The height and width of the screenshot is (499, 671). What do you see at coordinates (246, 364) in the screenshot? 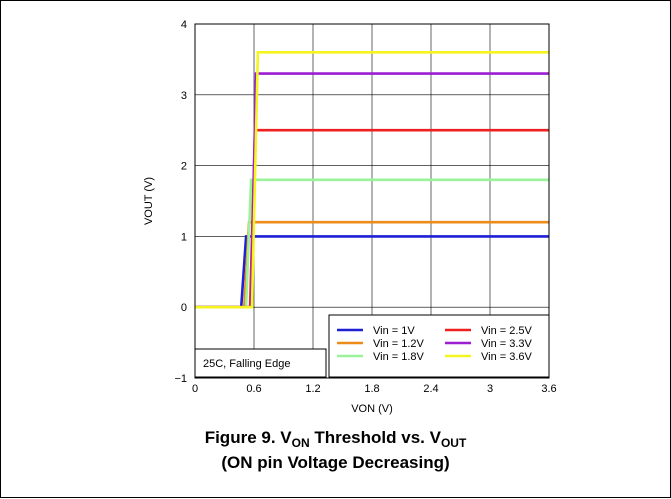
I see `annotation-text: 25C, Falling Edge` at bounding box center [246, 364].